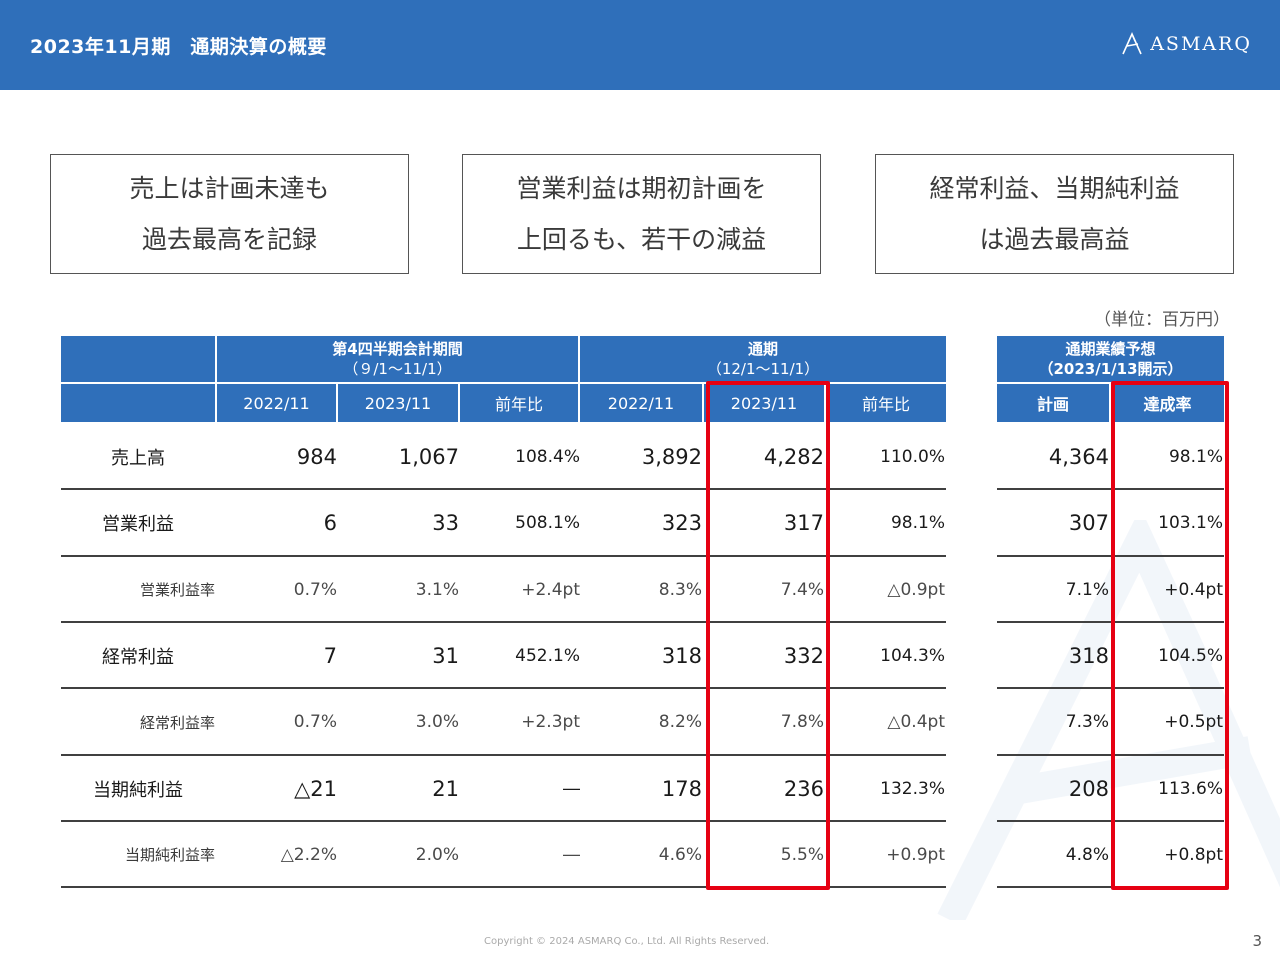  What do you see at coordinates (803, 788) in the screenshot?
I see `table-cell: 236` at bounding box center [803, 788].